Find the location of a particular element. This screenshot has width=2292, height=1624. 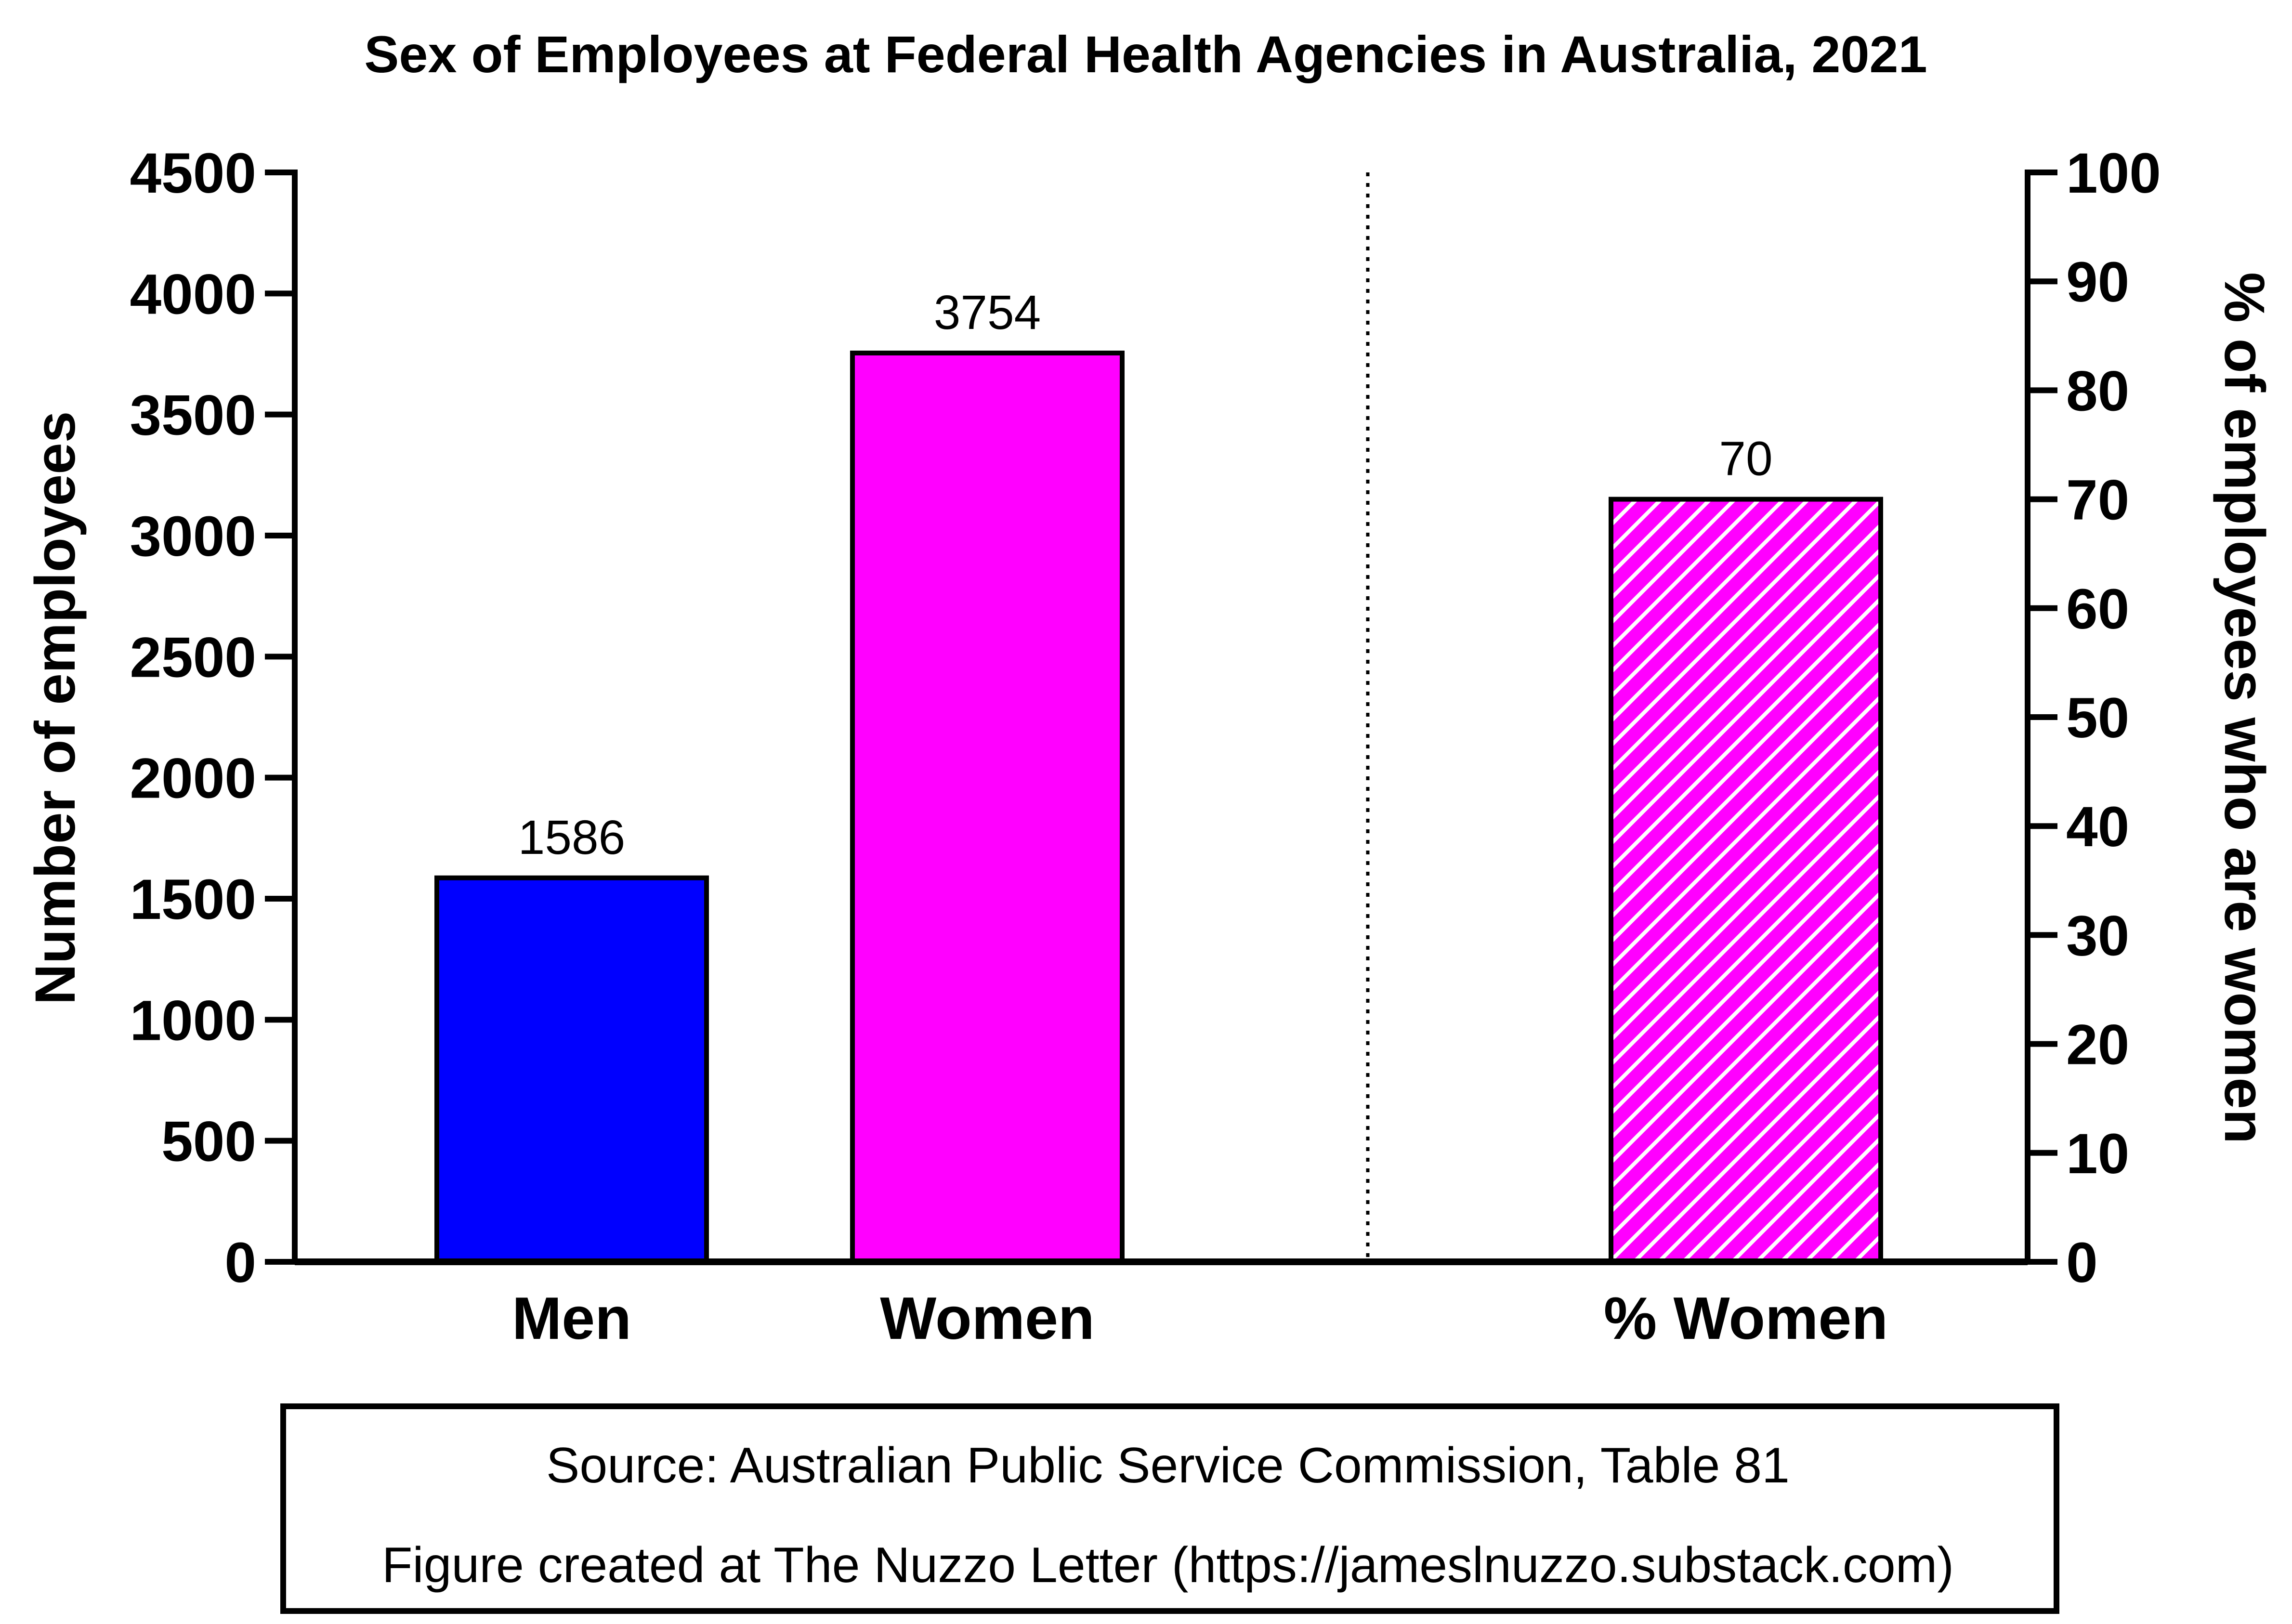

data-label-men: 1586 is located at coordinates (572, 837).